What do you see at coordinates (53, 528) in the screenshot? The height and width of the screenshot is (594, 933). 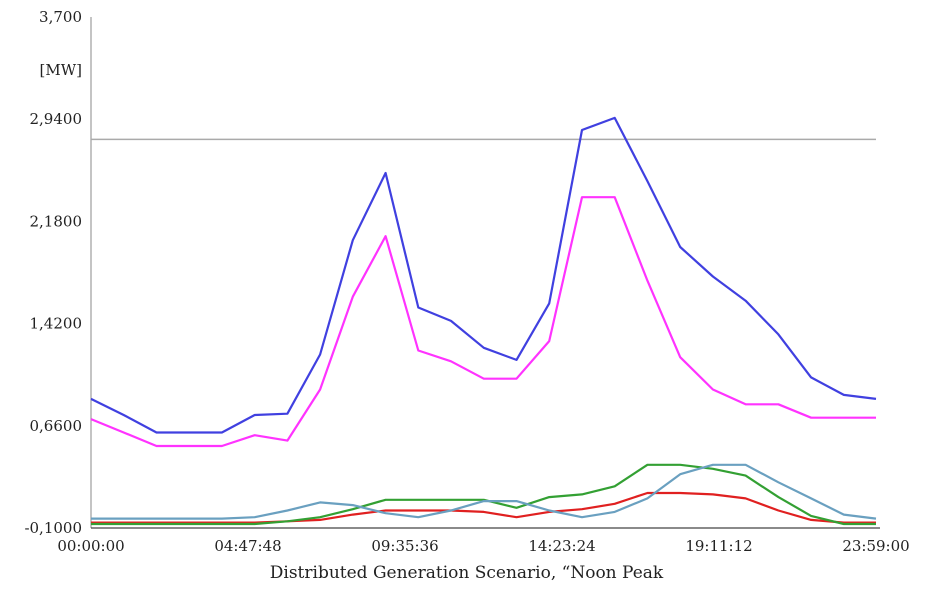 I see `y-tick-label: -0,1000` at bounding box center [53, 528].